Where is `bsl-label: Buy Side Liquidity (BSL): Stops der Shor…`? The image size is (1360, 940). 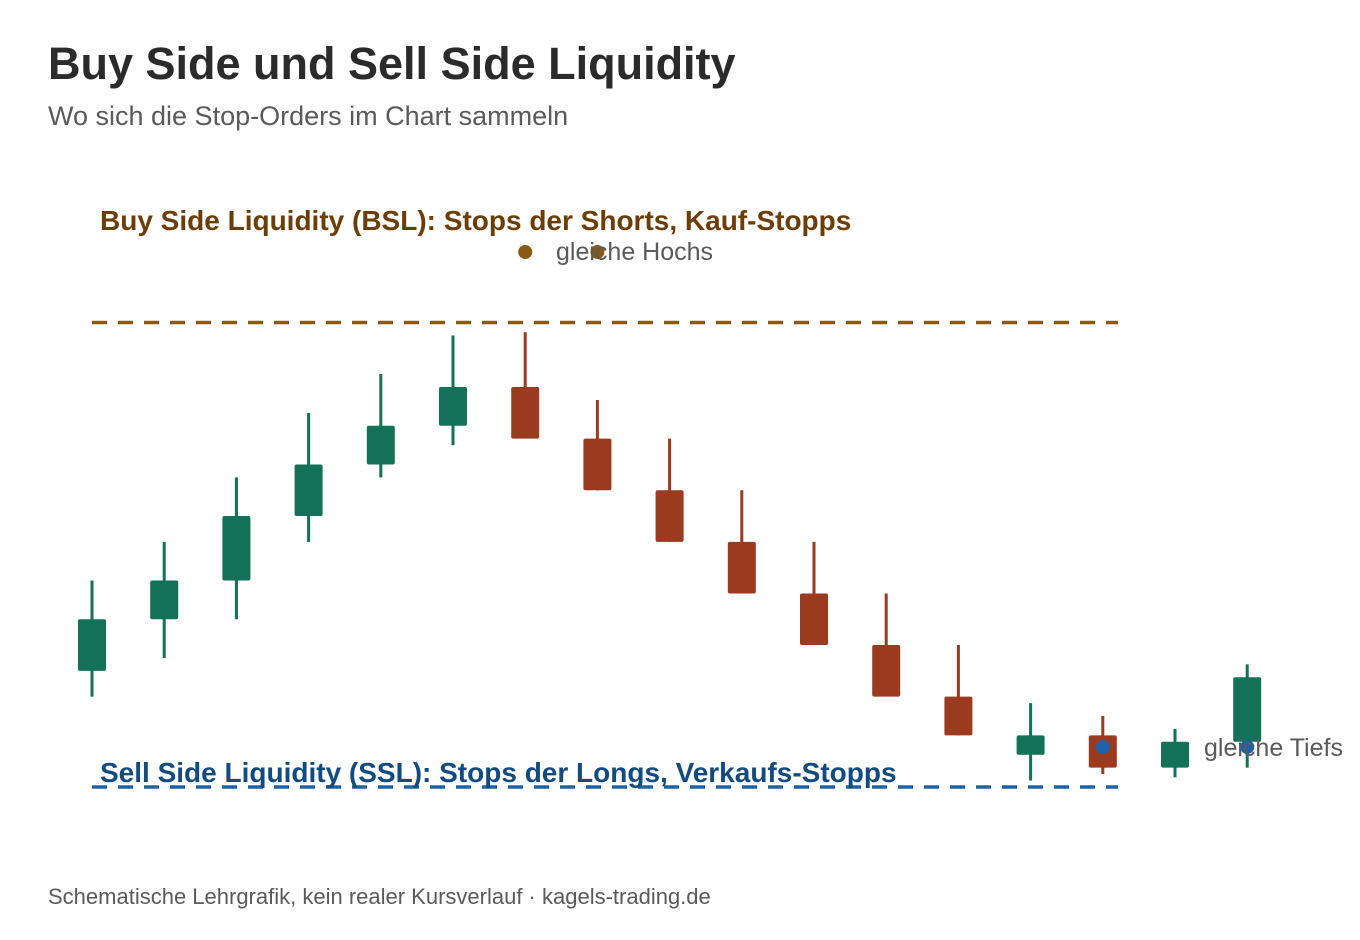 bsl-label: Buy Side Liquidity (BSL): Stops der Shor… is located at coordinates (475, 220).